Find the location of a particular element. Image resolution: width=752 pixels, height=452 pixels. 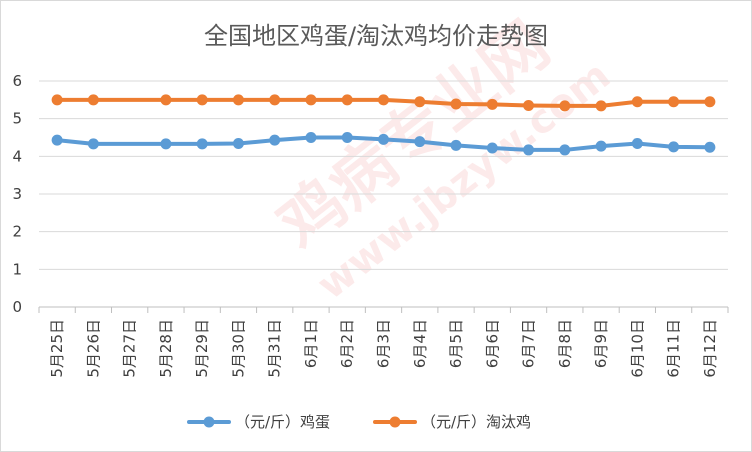

chart-title: 全国地区鸡蛋/淘汰鸡均价走势图 is located at coordinates (376, 36).